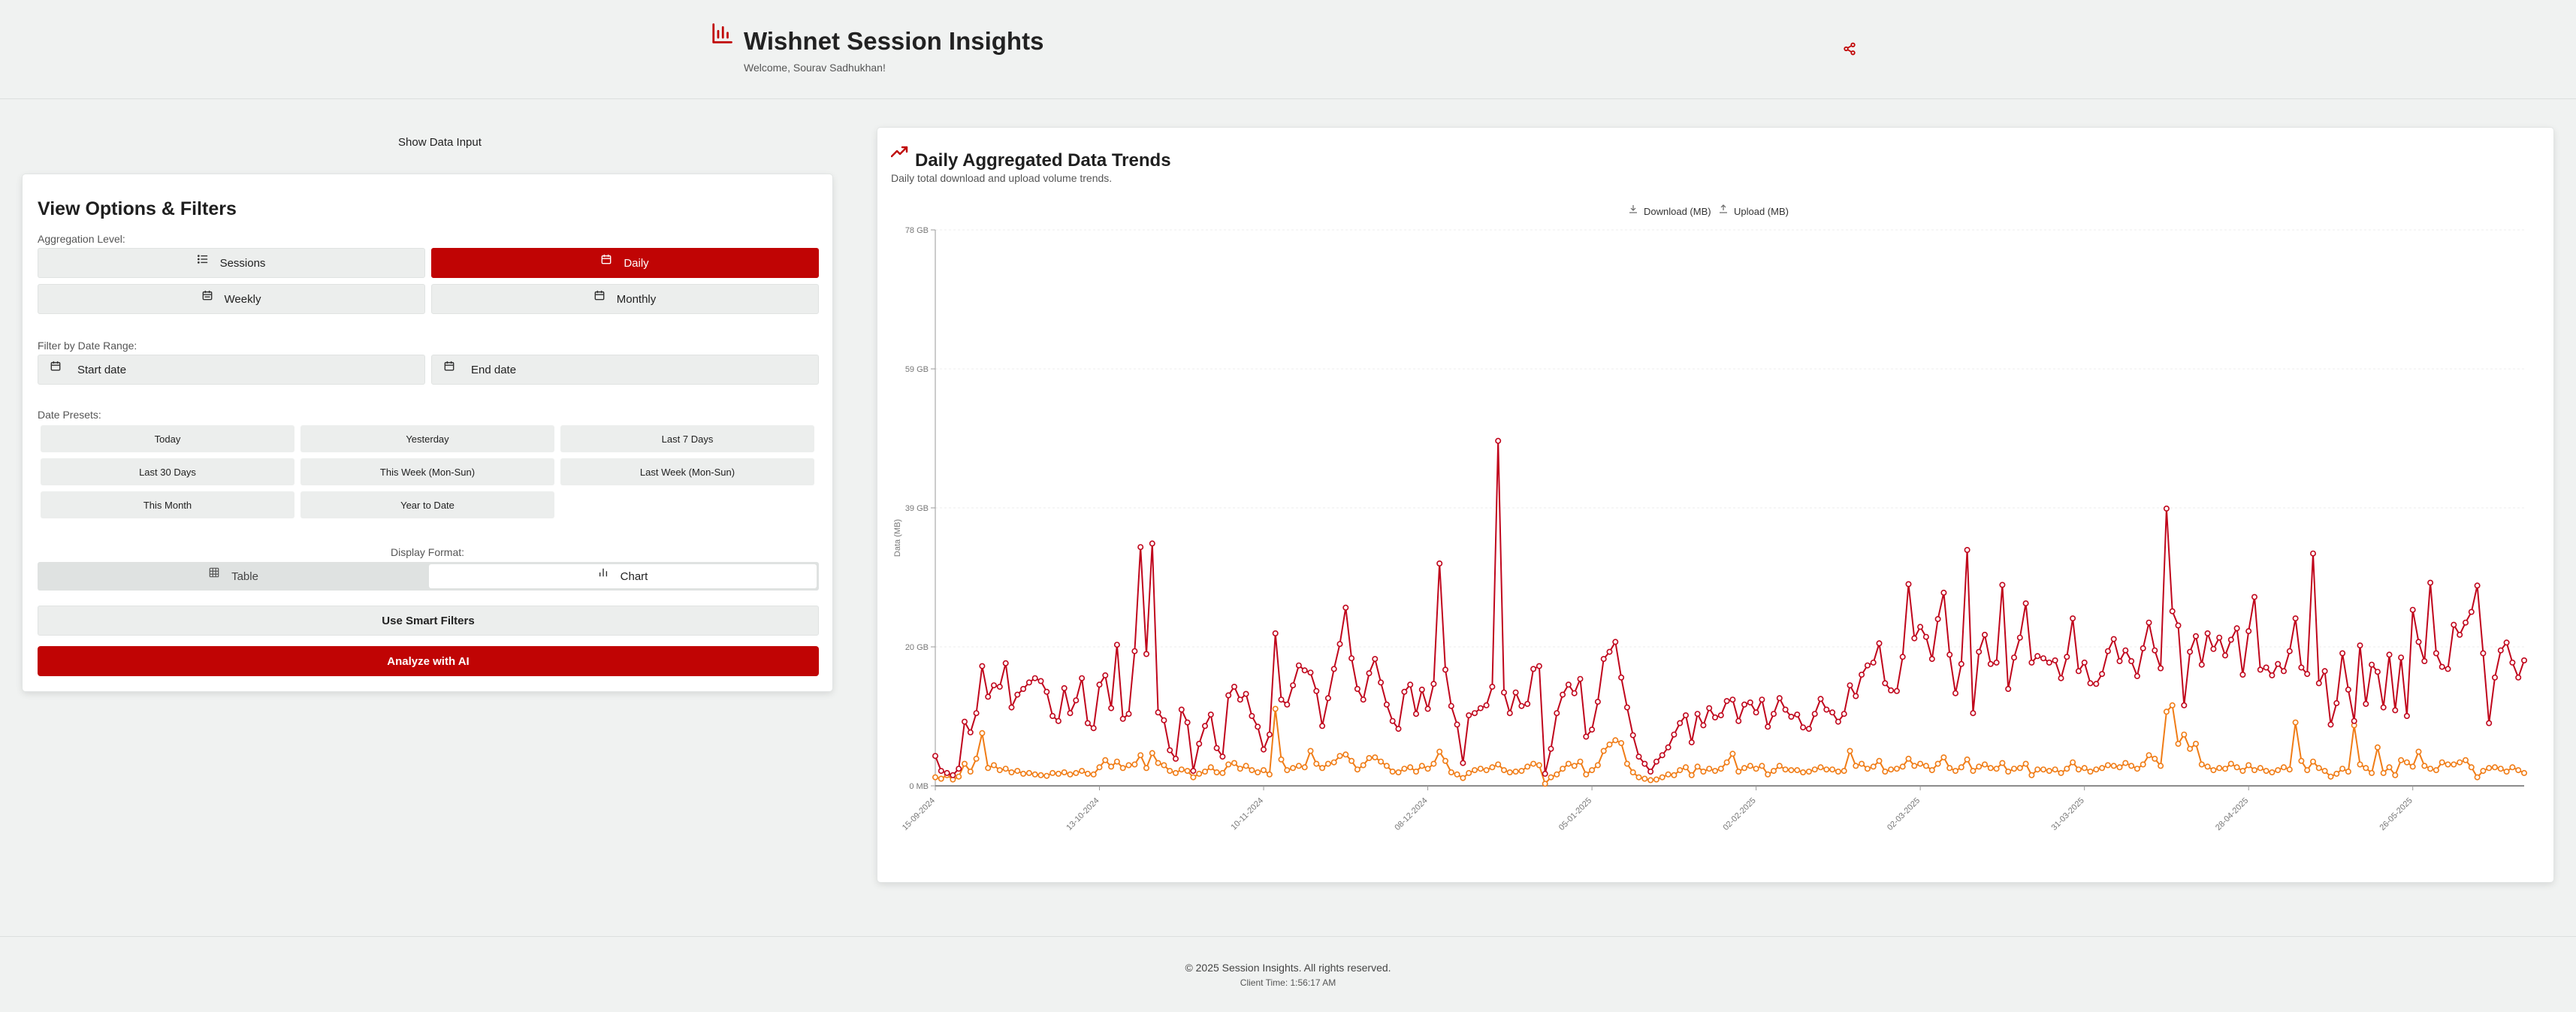  What do you see at coordinates (625, 370) in the screenshot?
I see `end-date-picker: End date` at bounding box center [625, 370].